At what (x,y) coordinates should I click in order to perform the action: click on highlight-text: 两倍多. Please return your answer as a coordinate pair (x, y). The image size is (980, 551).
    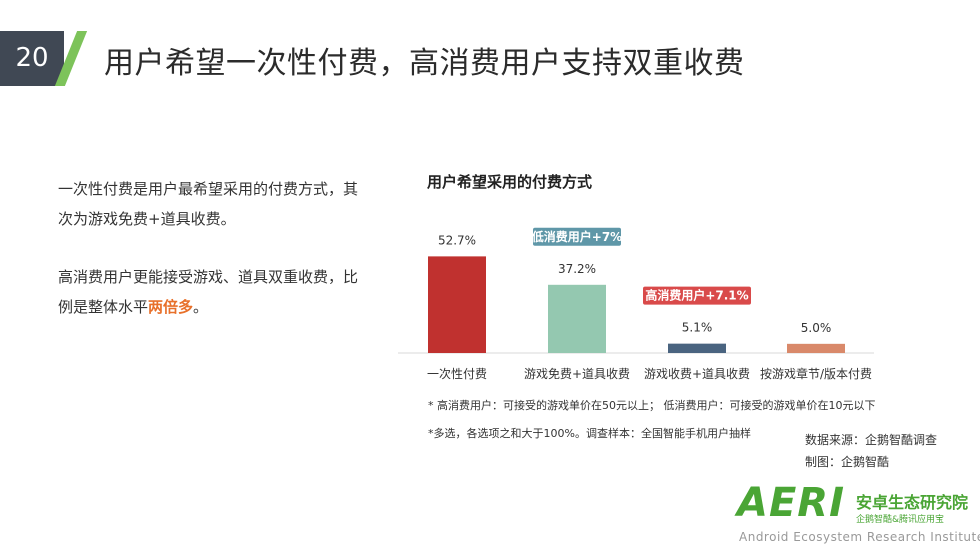
    Looking at the image, I should click on (171, 307).